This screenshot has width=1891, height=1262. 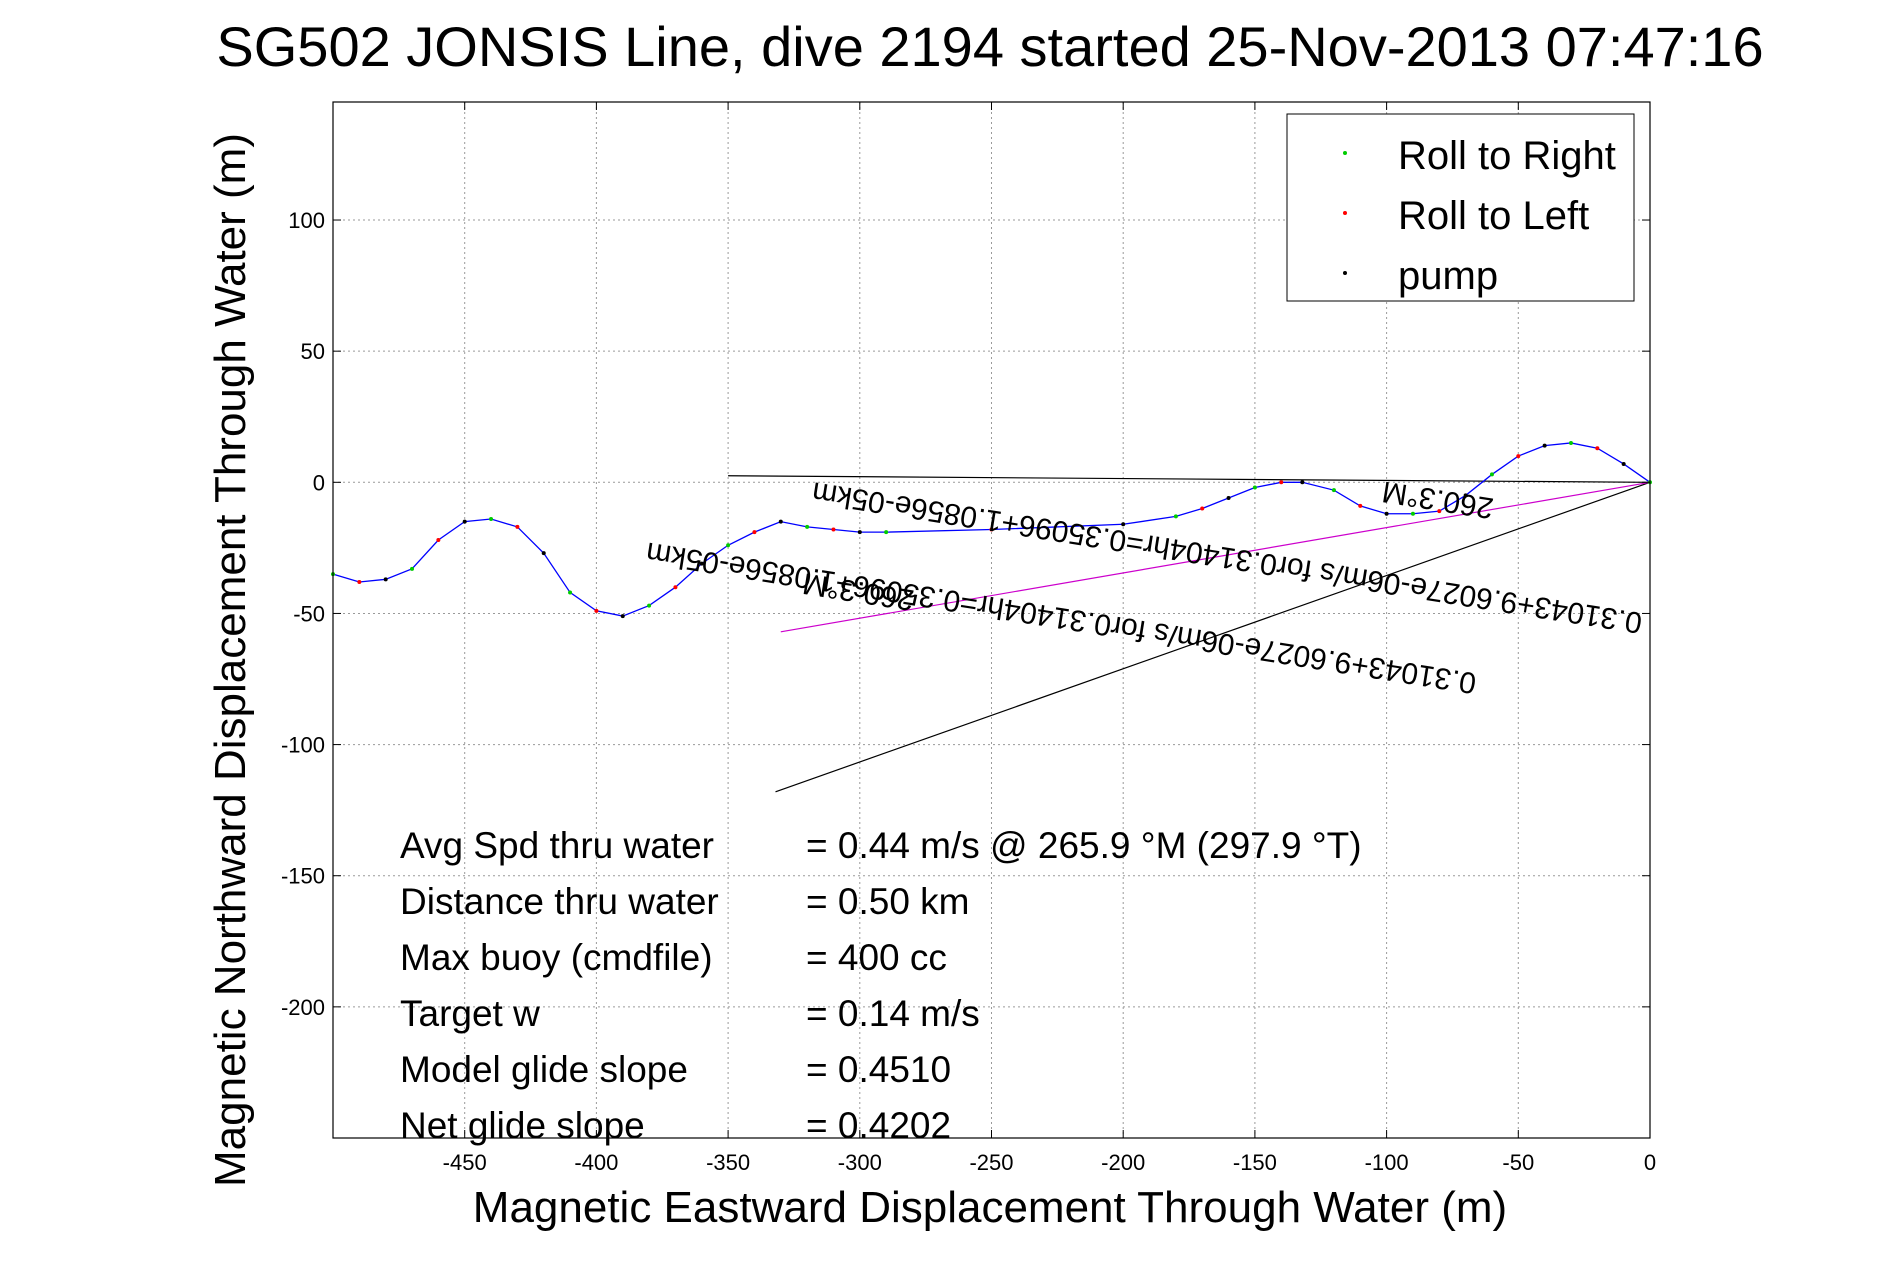 I want to click on x-tick-label: -150, so click(x=1255, y=1162).